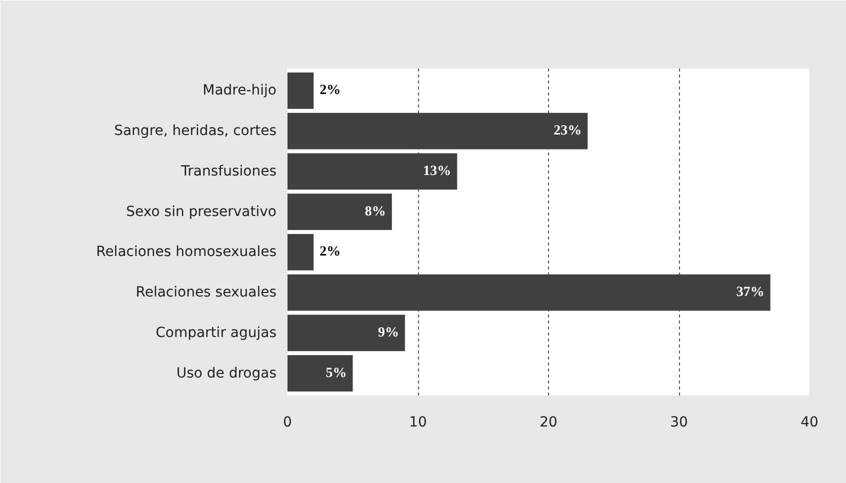 The image size is (846, 483). What do you see at coordinates (809, 422) in the screenshot?
I see `x-tick-label: 40` at bounding box center [809, 422].